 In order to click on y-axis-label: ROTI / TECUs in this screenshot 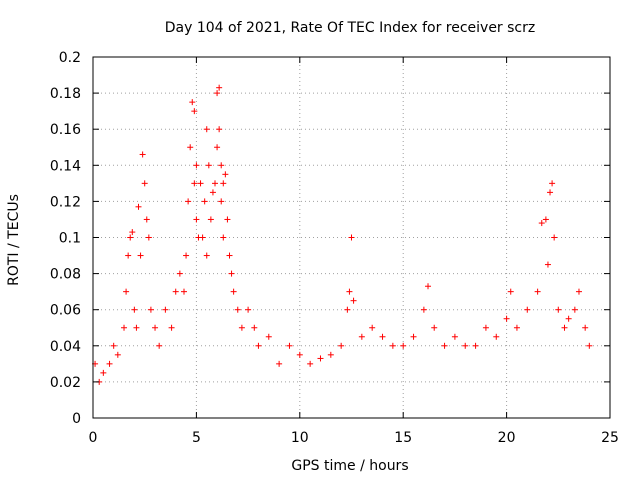, I will do `click(14, 240)`.